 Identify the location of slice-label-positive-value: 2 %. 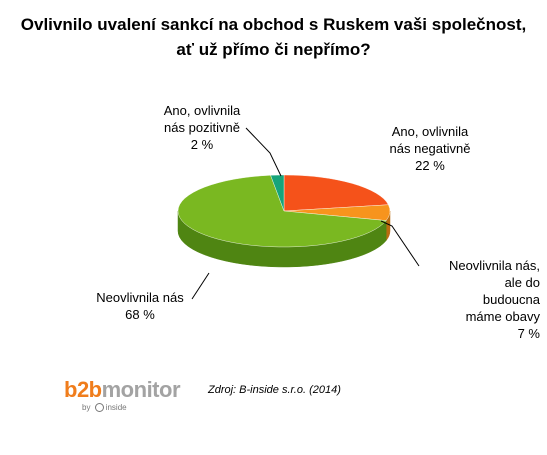
(202, 144).